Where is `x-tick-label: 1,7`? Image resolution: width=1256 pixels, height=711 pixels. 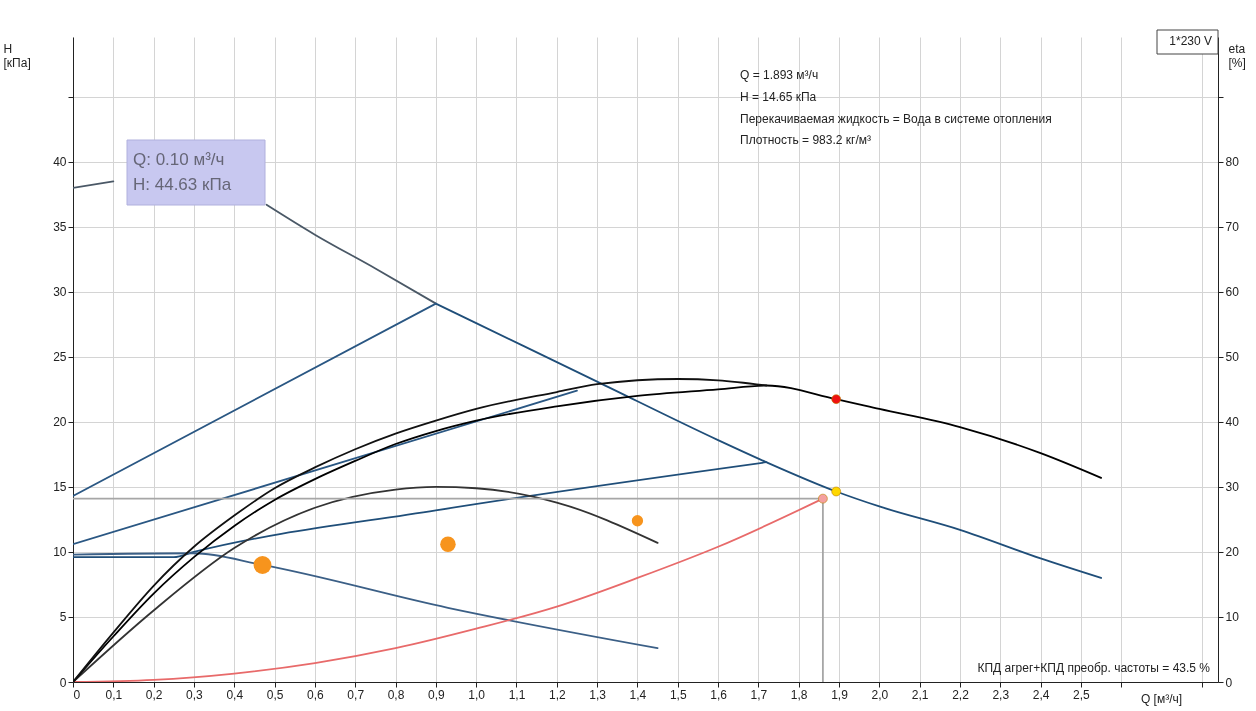
x-tick-label: 1,7 is located at coordinates (759, 694).